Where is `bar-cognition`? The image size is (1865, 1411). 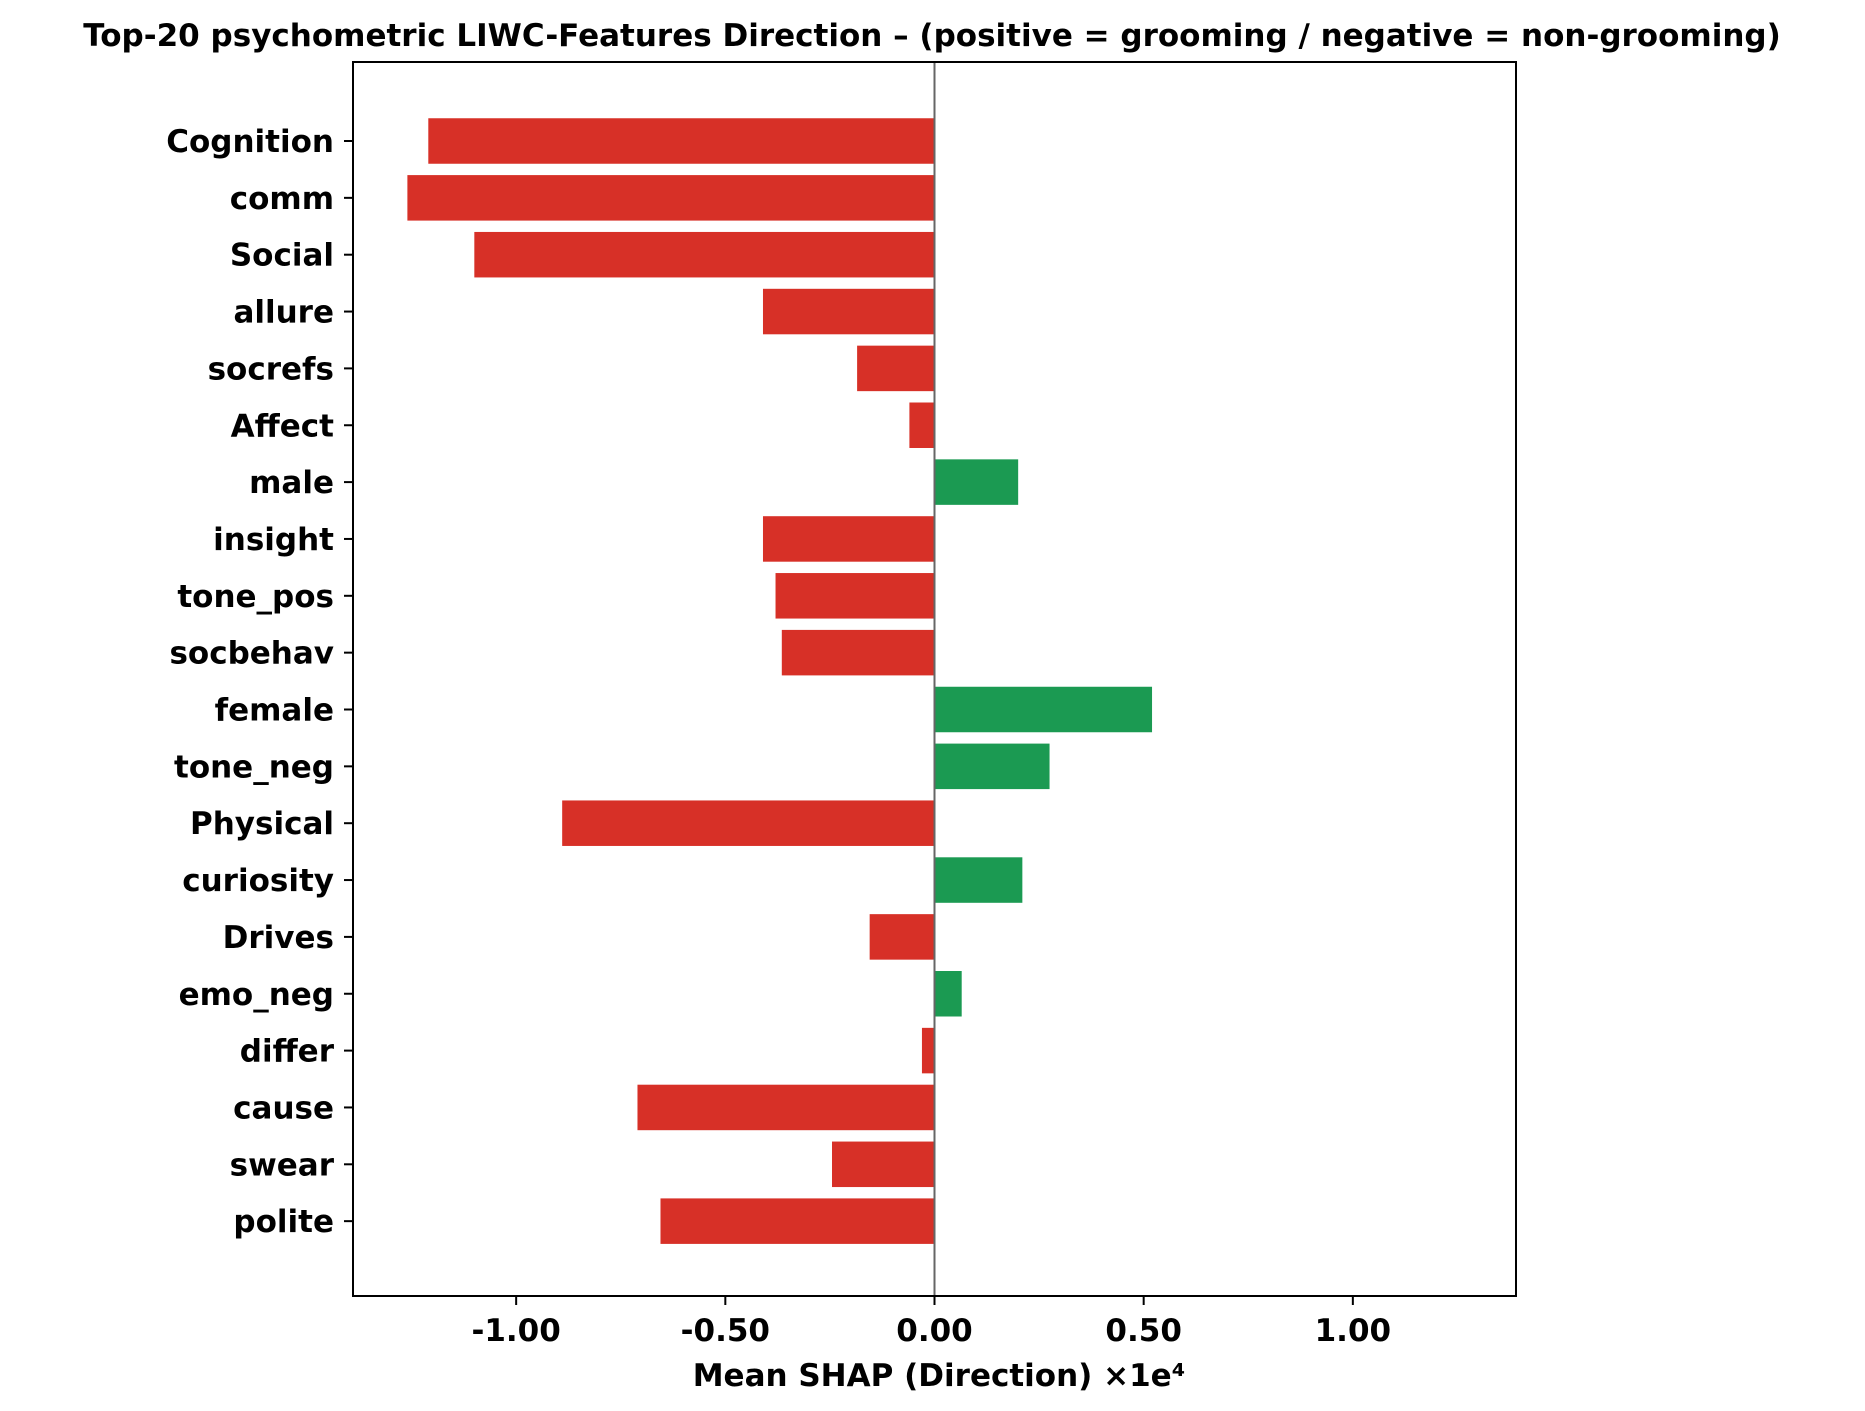 bar-cognition is located at coordinates (681, 141).